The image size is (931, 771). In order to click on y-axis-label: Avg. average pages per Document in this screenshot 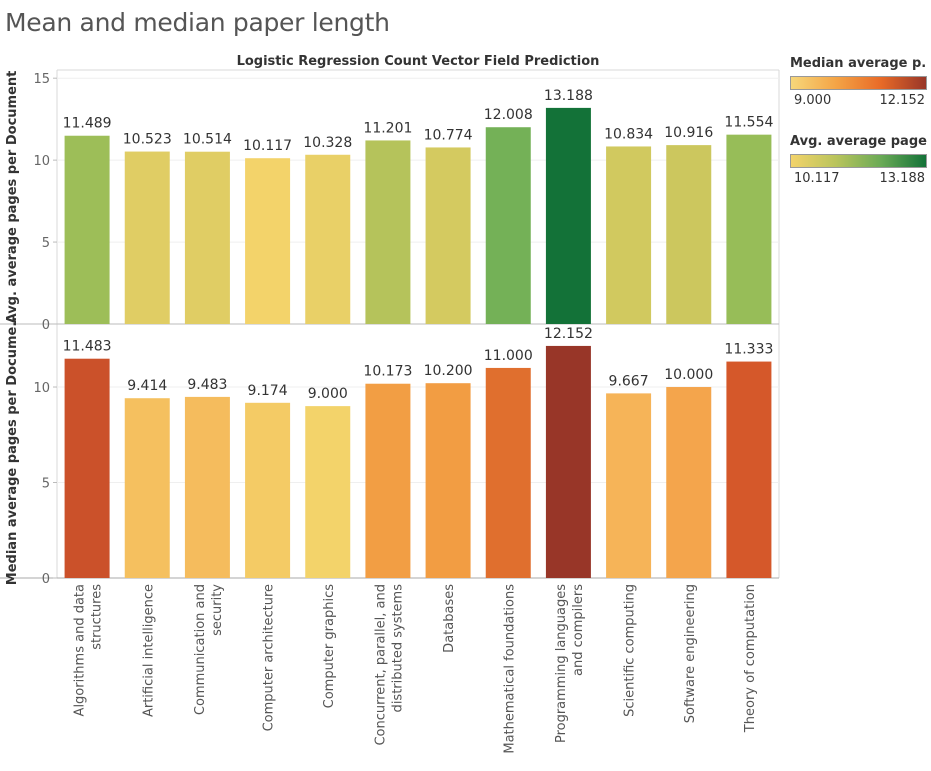, I will do `click(12, 197)`.